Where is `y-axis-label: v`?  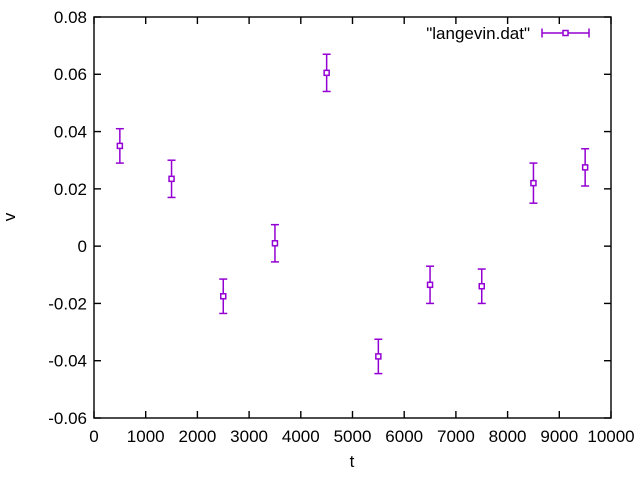
y-axis-label: v is located at coordinates (9, 216).